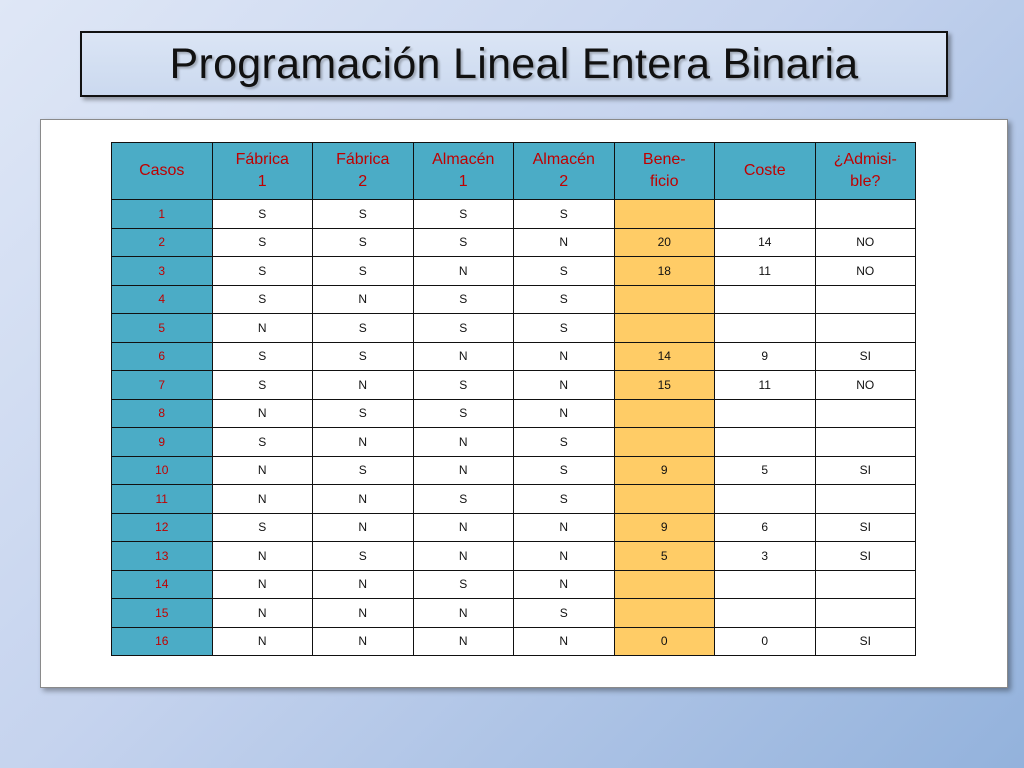 This screenshot has height=768, width=1024. I want to click on header-beneficio: Bene- ficio, so click(664, 171).